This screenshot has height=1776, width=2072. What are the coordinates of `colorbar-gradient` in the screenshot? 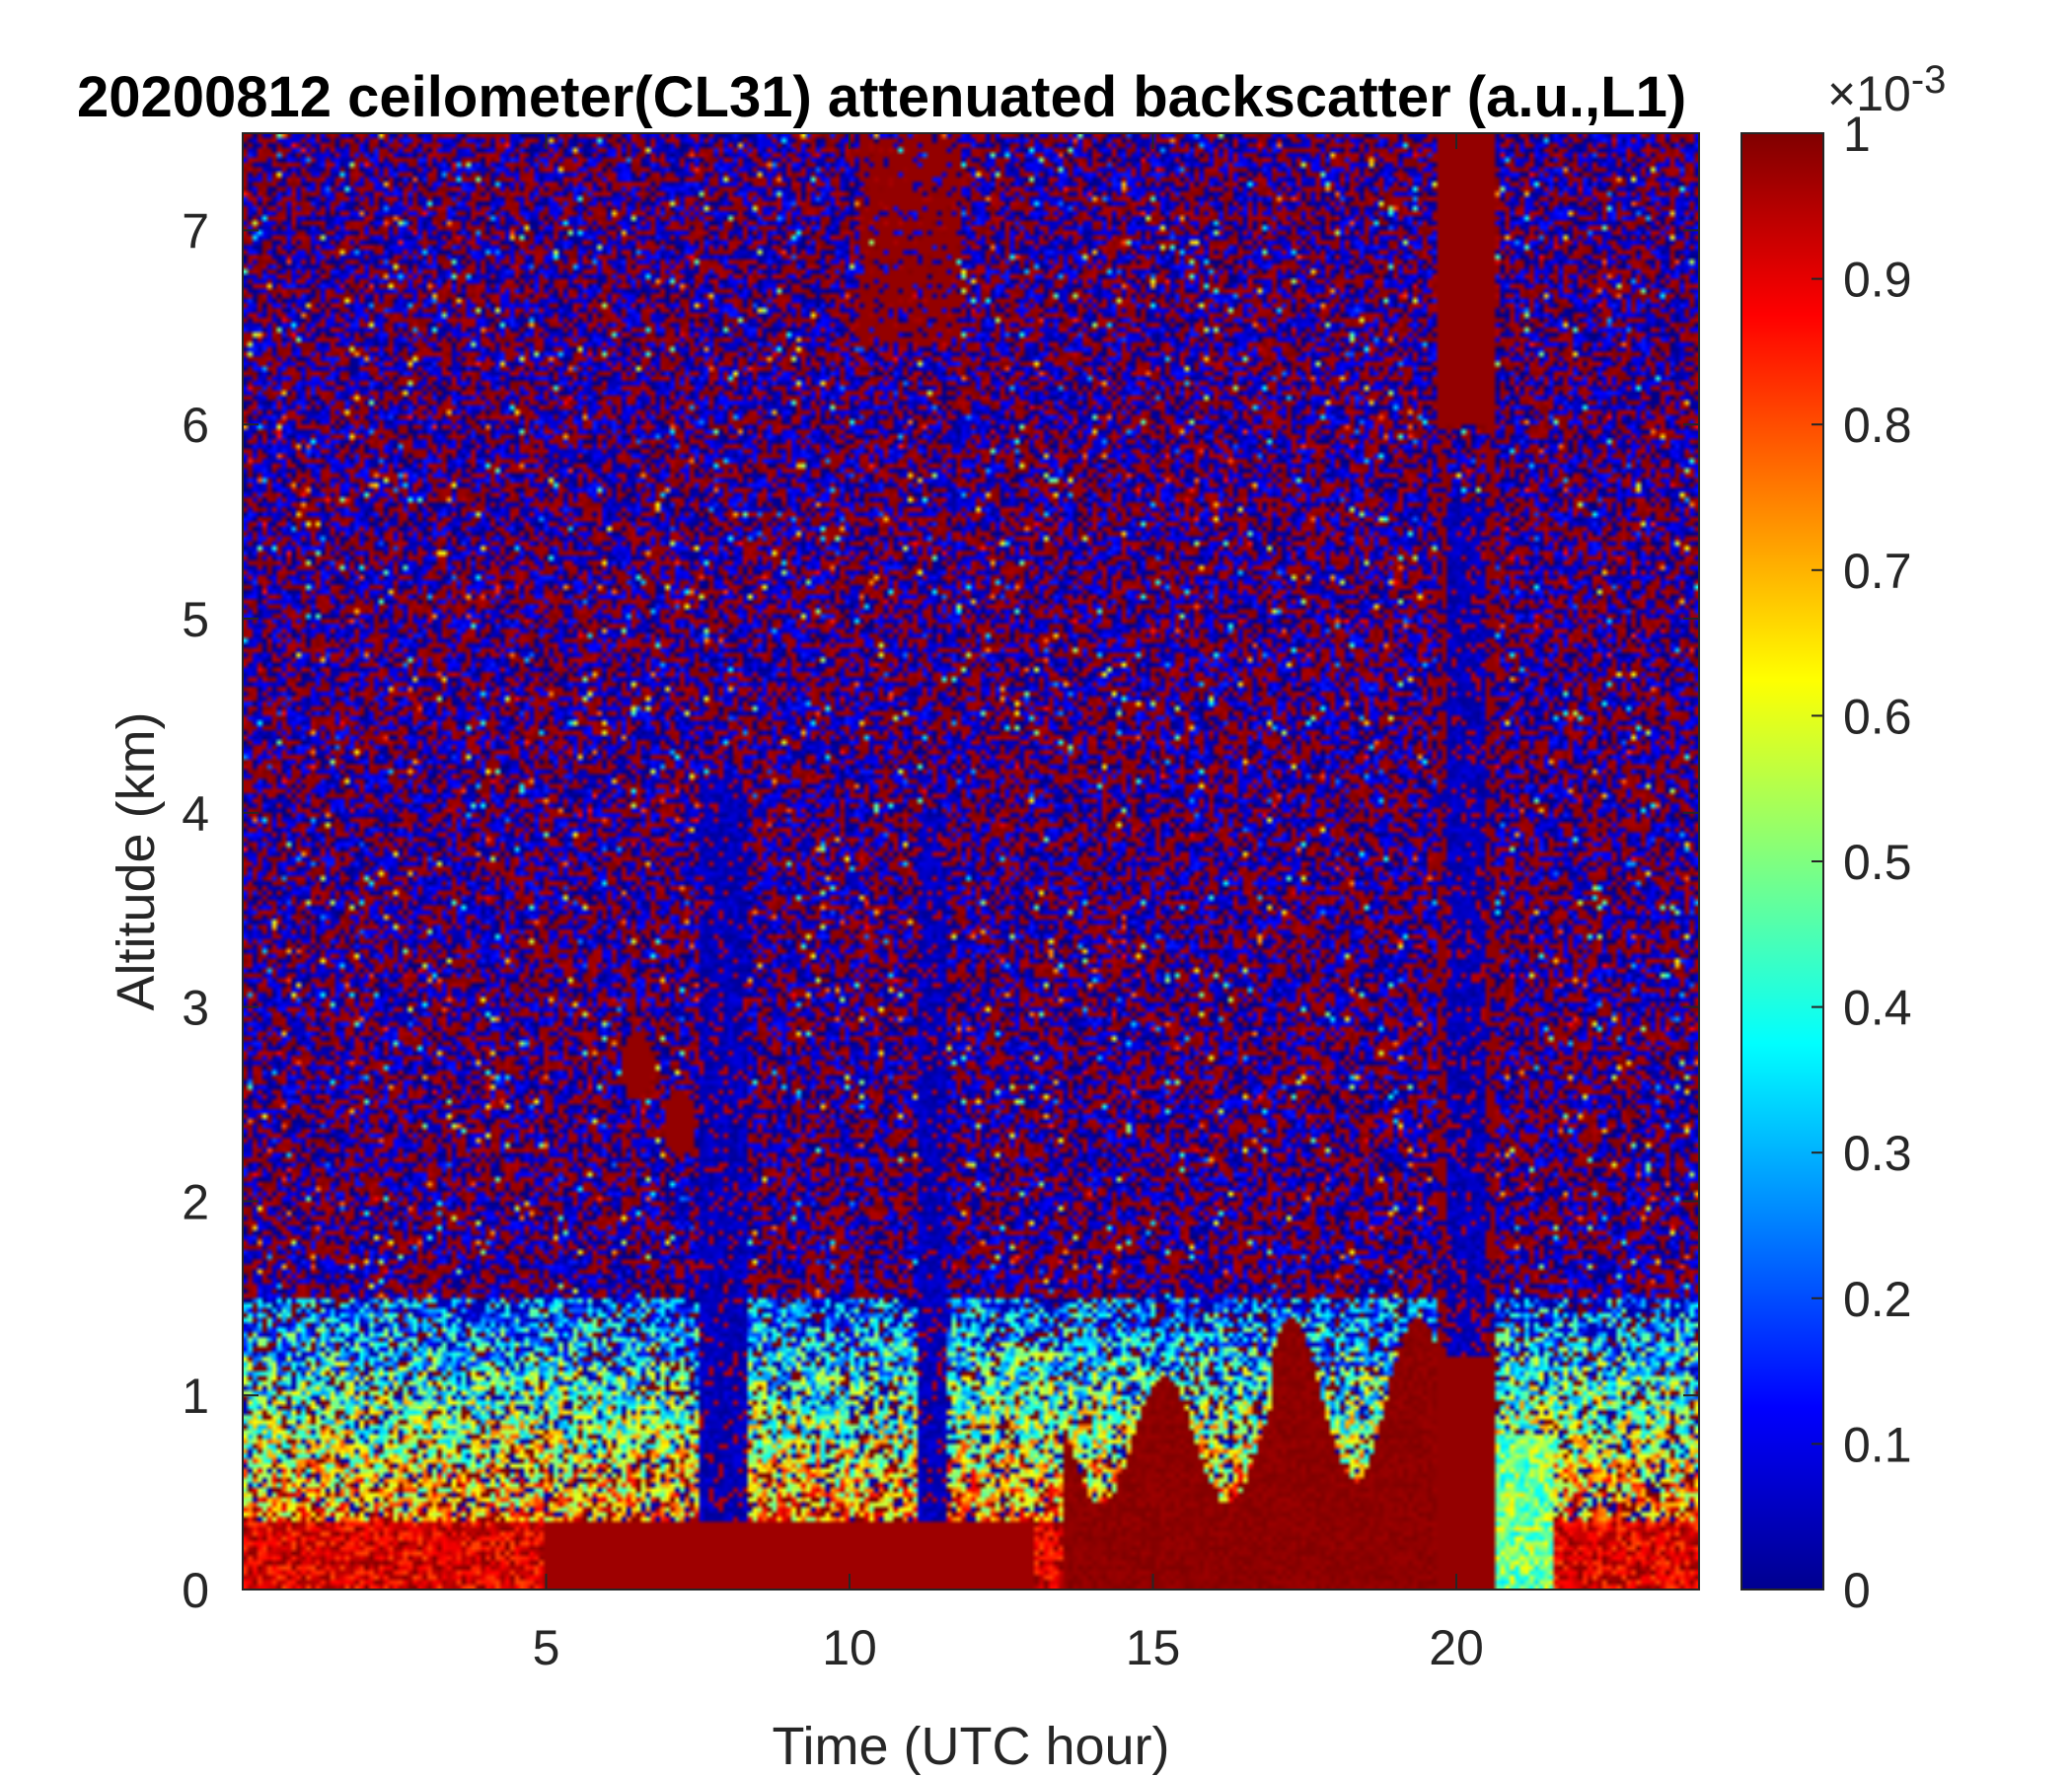 It's located at (1782, 862).